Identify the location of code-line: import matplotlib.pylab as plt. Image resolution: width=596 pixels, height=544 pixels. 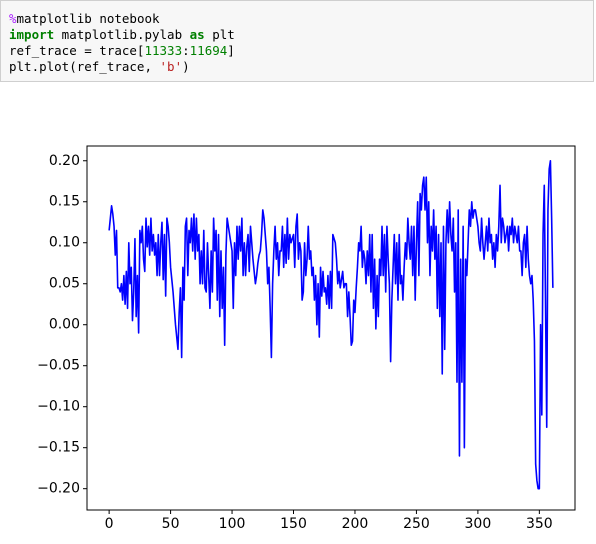
(122, 35).